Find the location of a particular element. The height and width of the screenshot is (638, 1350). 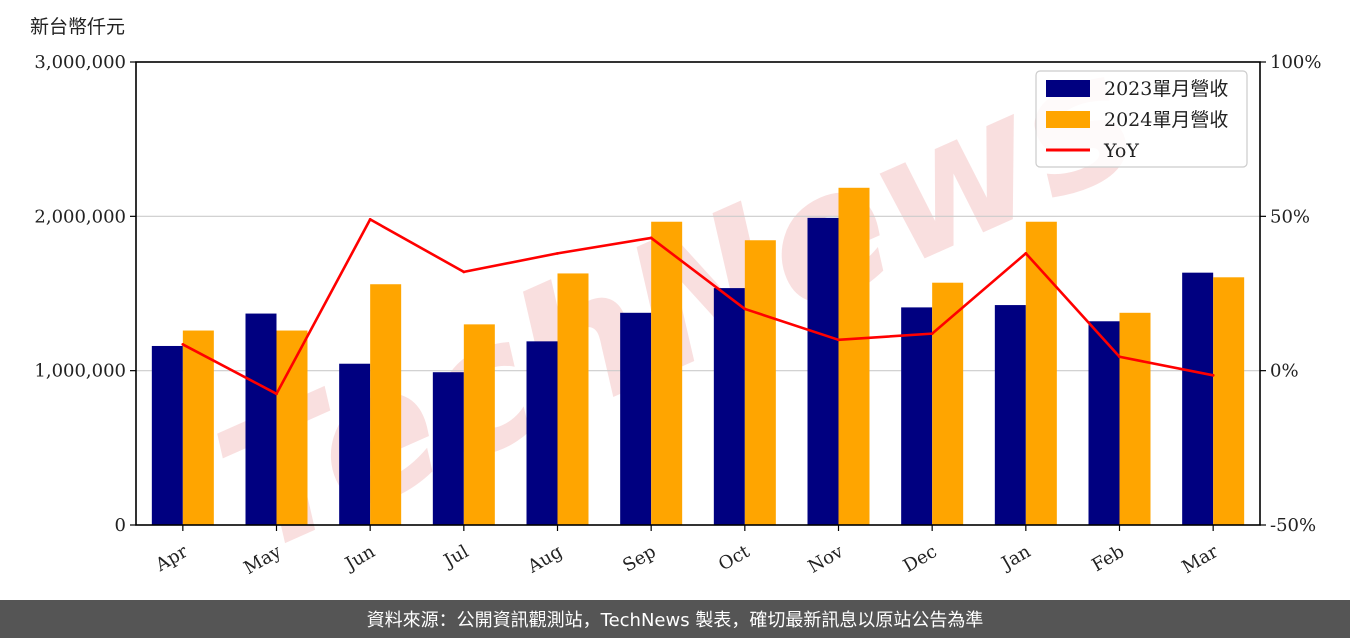

bar-2023-sep is located at coordinates (636, 418).